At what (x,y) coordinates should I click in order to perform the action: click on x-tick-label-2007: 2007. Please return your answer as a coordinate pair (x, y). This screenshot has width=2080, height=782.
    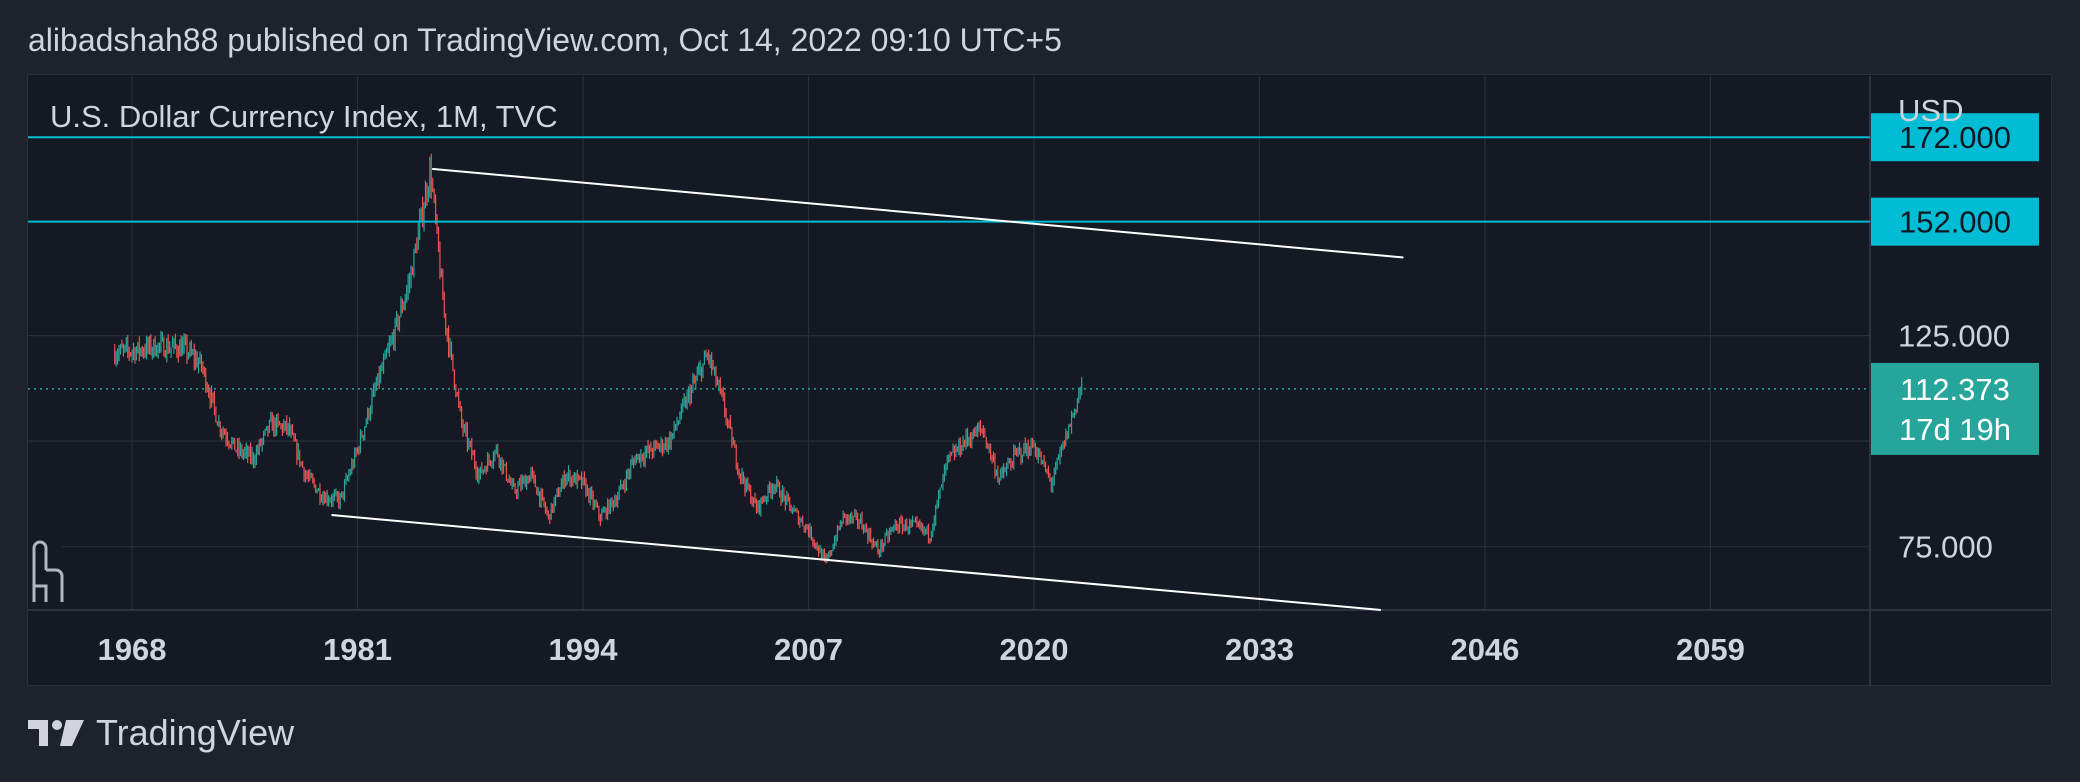
    Looking at the image, I should click on (808, 649).